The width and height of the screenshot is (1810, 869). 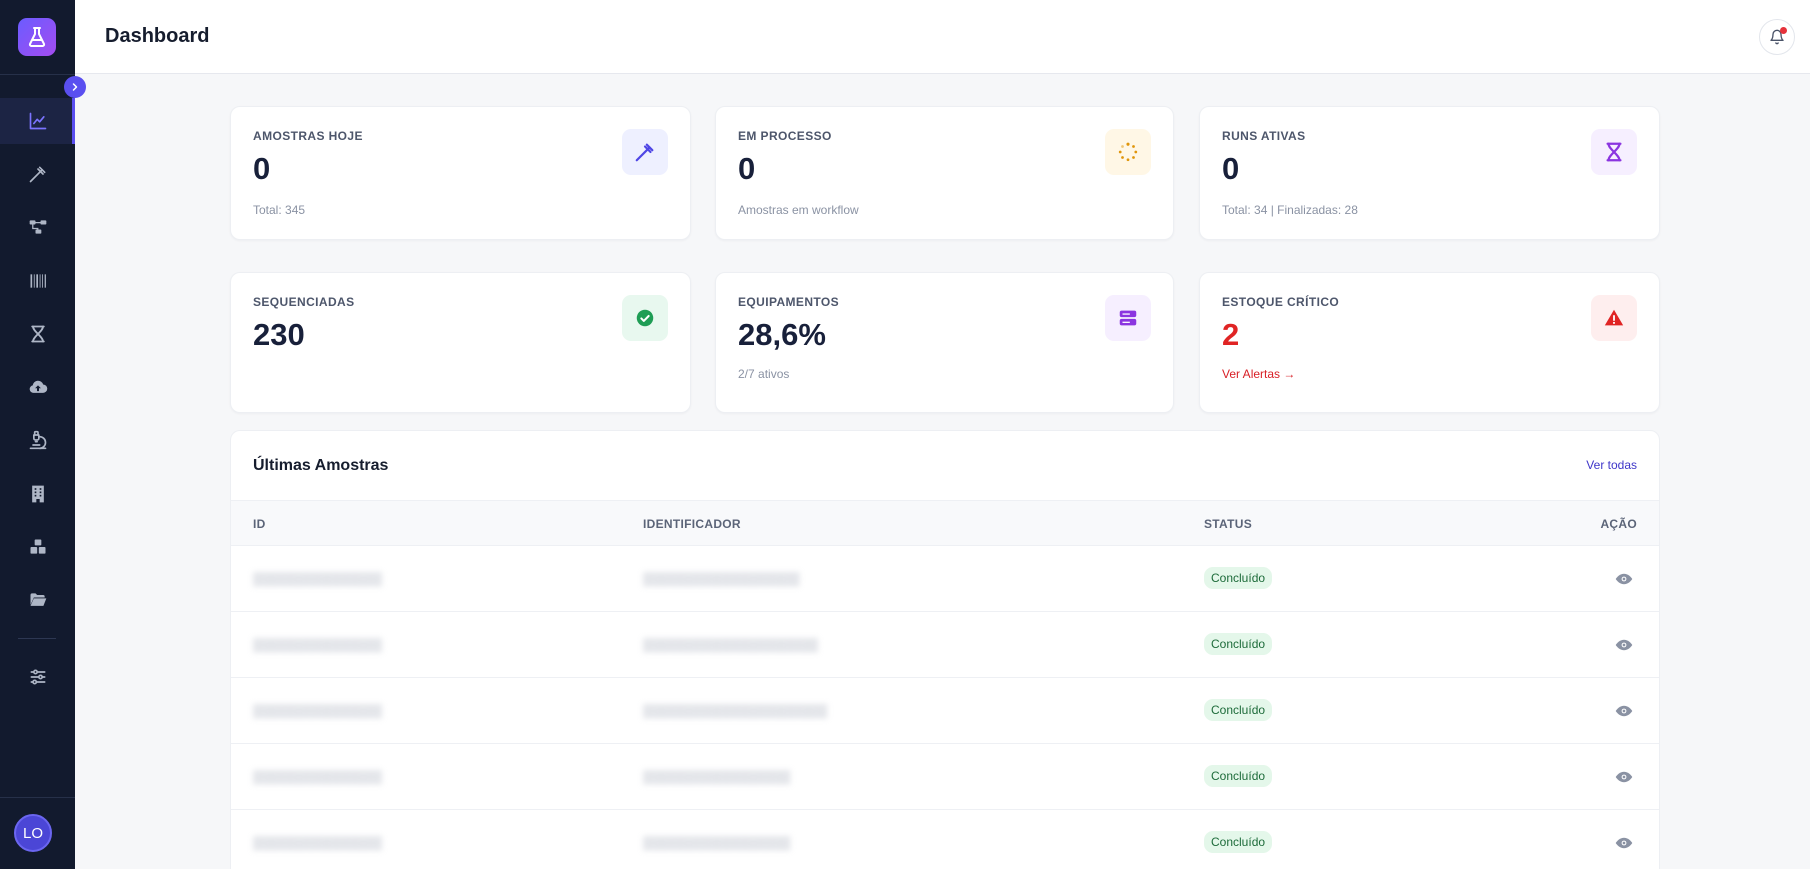 I want to click on sidebar-item-files, so click(x=37, y=600).